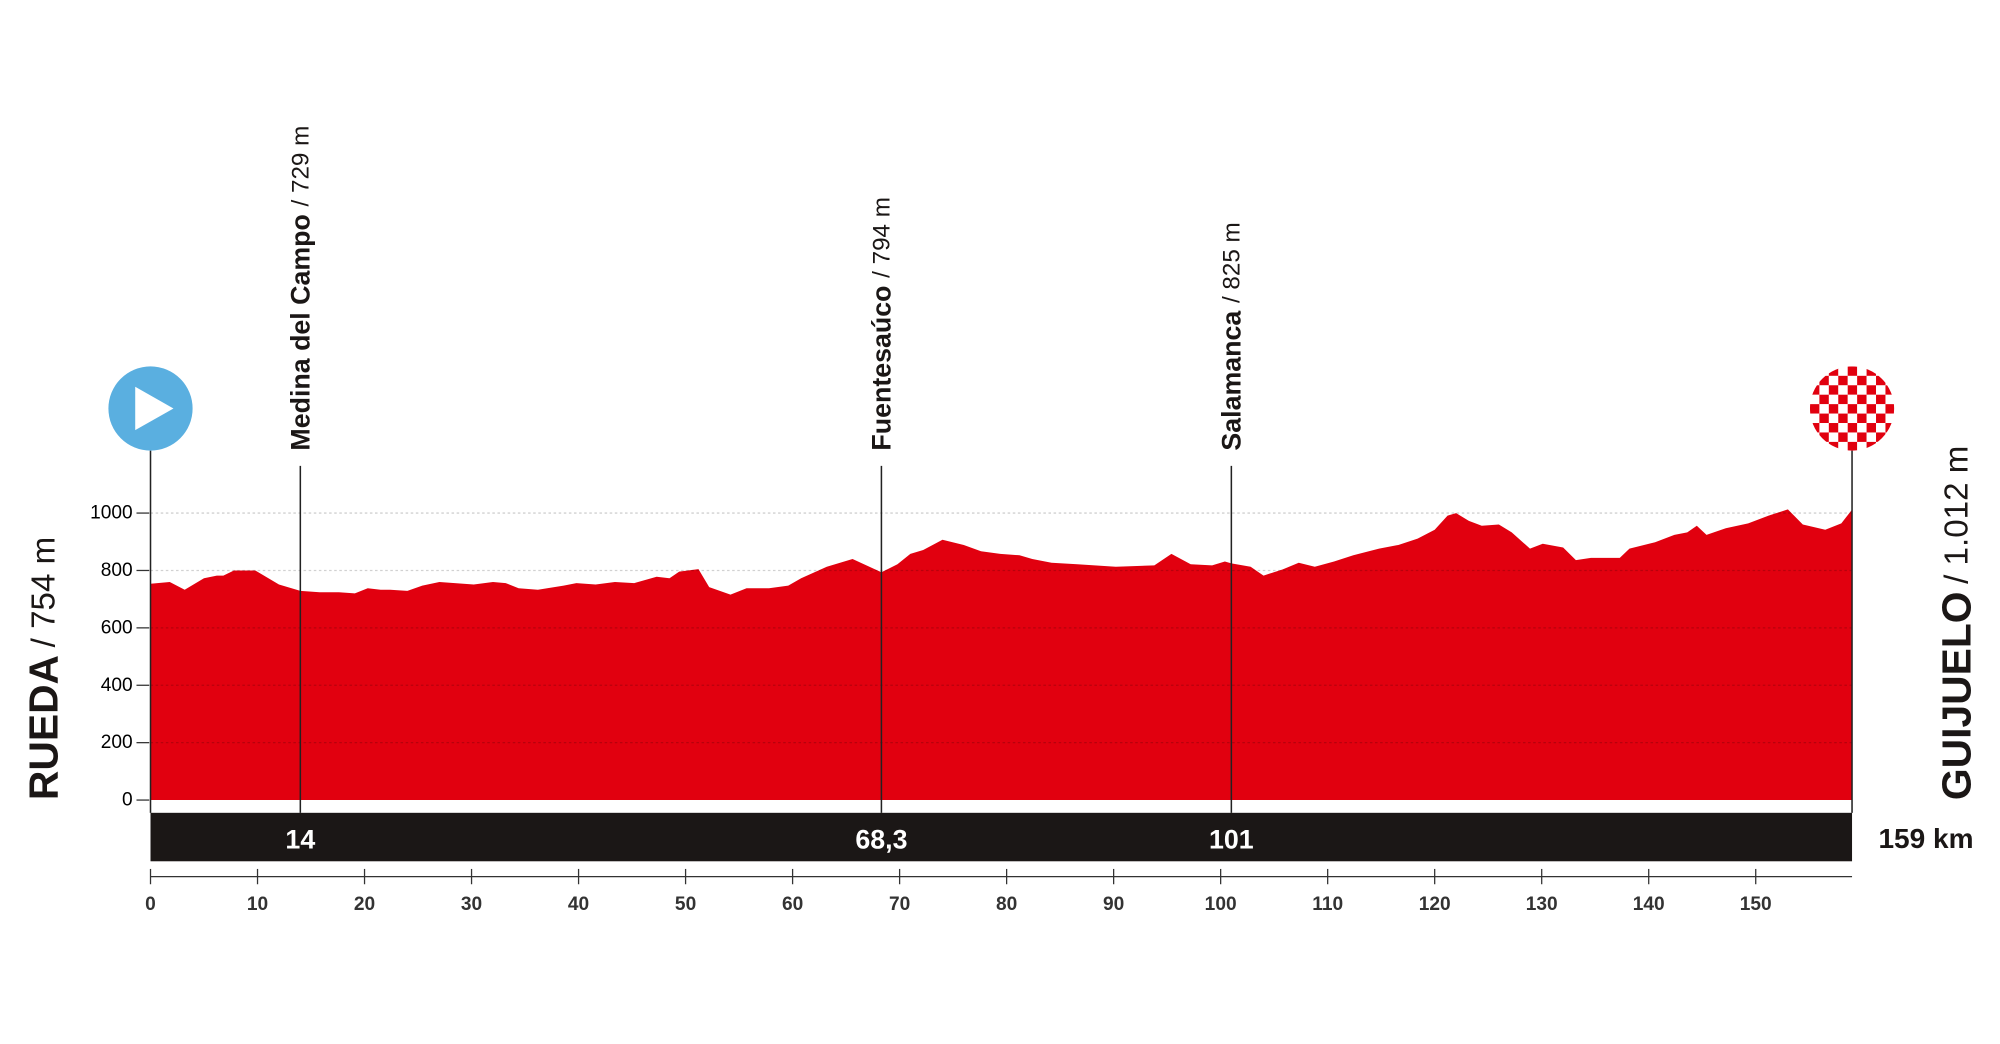 Image resolution: width=2000 pixels, height=1044 pixels. Describe the element at coordinates (364, 904) in the screenshot. I see `x-tick-label: 20` at that location.